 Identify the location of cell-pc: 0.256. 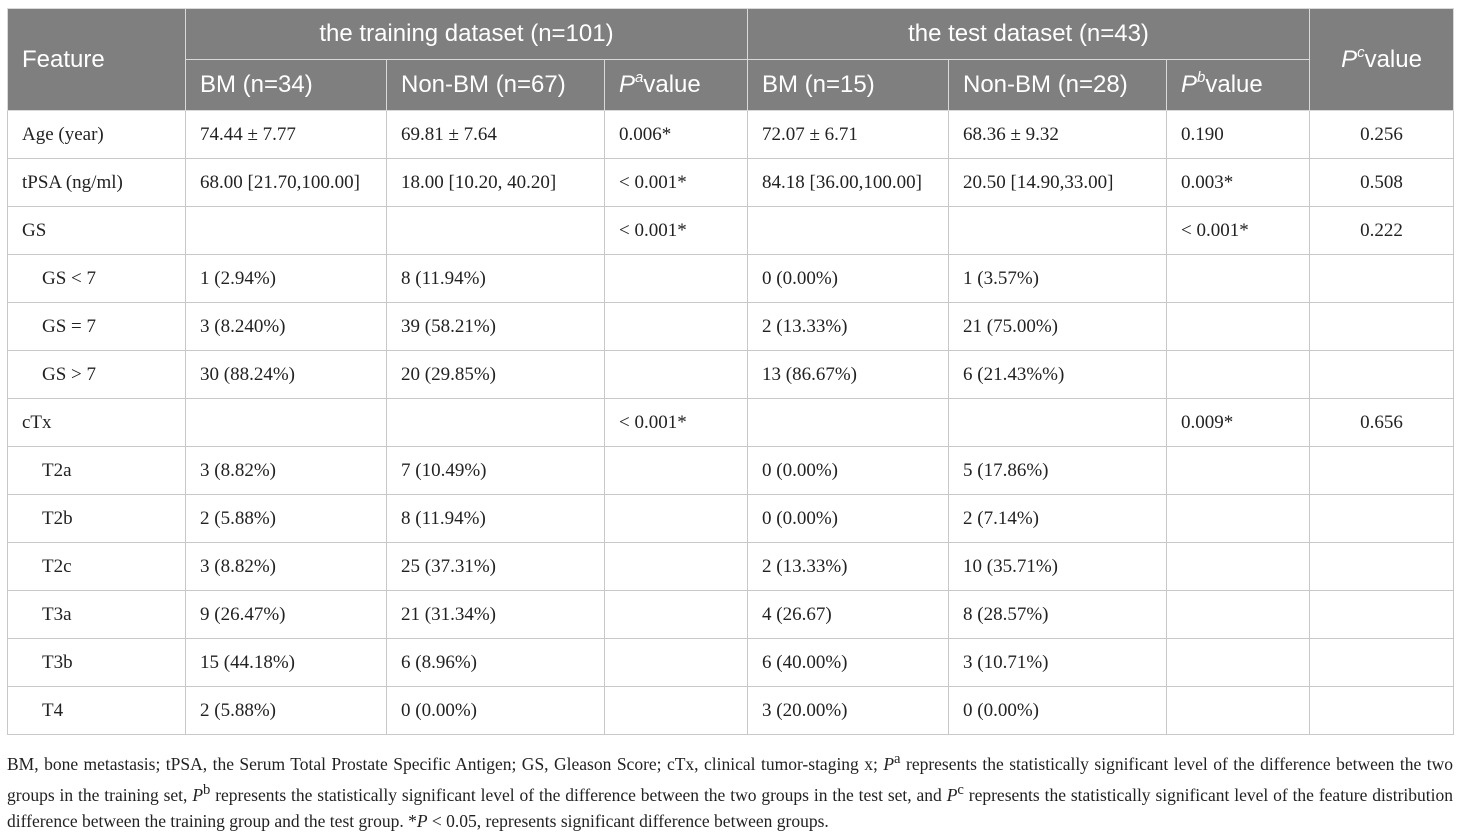
(1382, 134).